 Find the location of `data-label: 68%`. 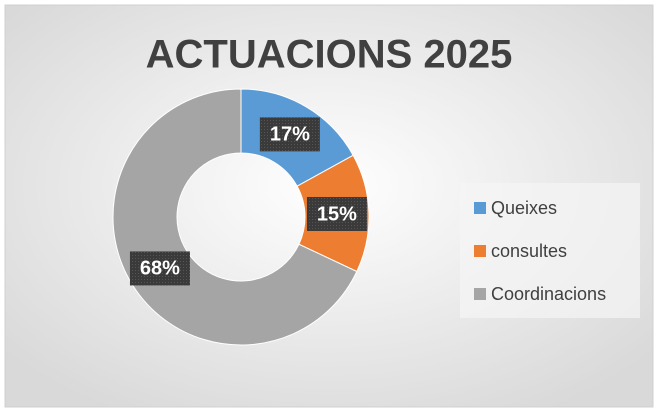

data-label: 68% is located at coordinates (160, 269).